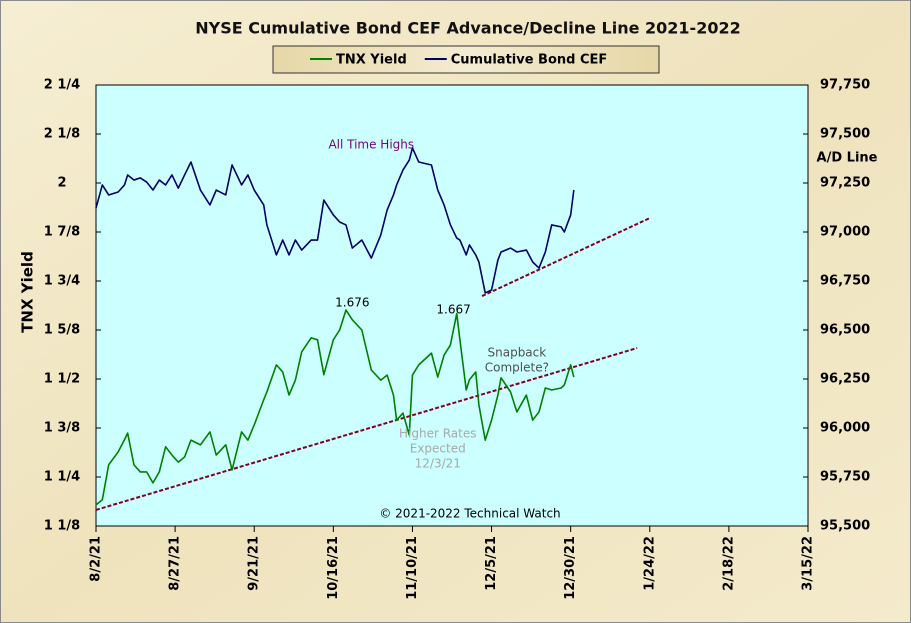 This screenshot has width=911, height=623. Describe the element at coordinates (845, 477) in the screenshot. I see `y2-tick-label: 95,750` at that location.